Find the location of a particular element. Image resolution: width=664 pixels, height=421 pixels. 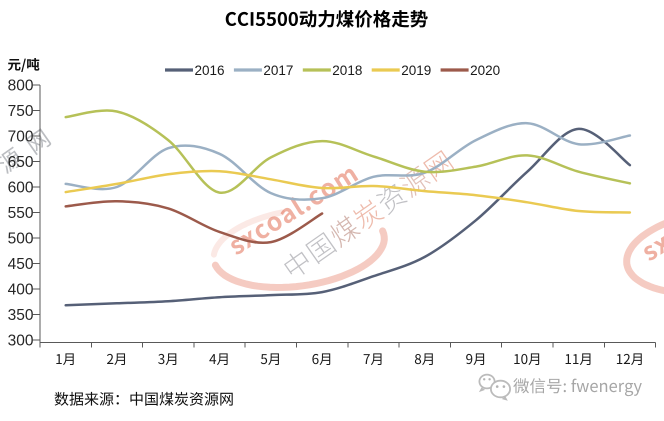

svg-text: 650 is located at coordinates (21, 162).